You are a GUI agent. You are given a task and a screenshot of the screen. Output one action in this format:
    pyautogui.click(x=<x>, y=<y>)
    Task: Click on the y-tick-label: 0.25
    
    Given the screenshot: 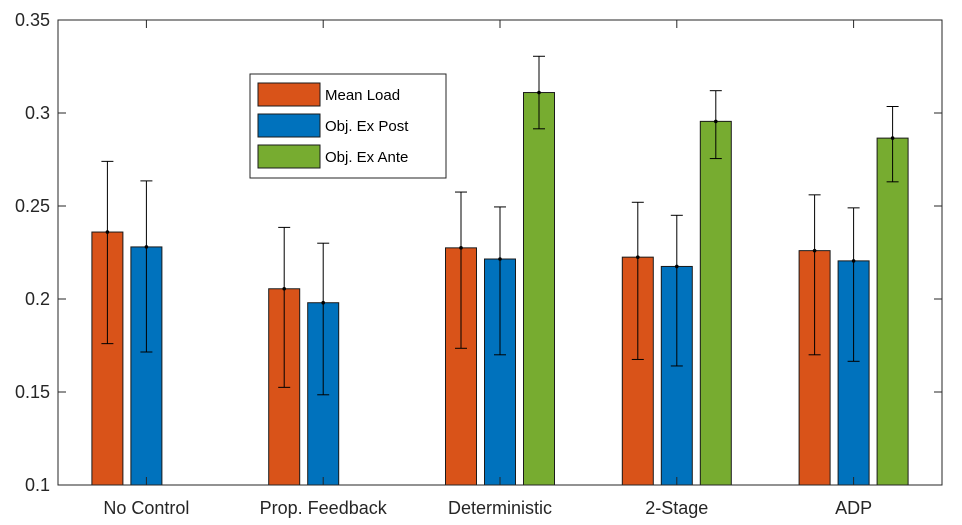 What is the action you would take?
    pyautogui.click(x=32, y=206)
    